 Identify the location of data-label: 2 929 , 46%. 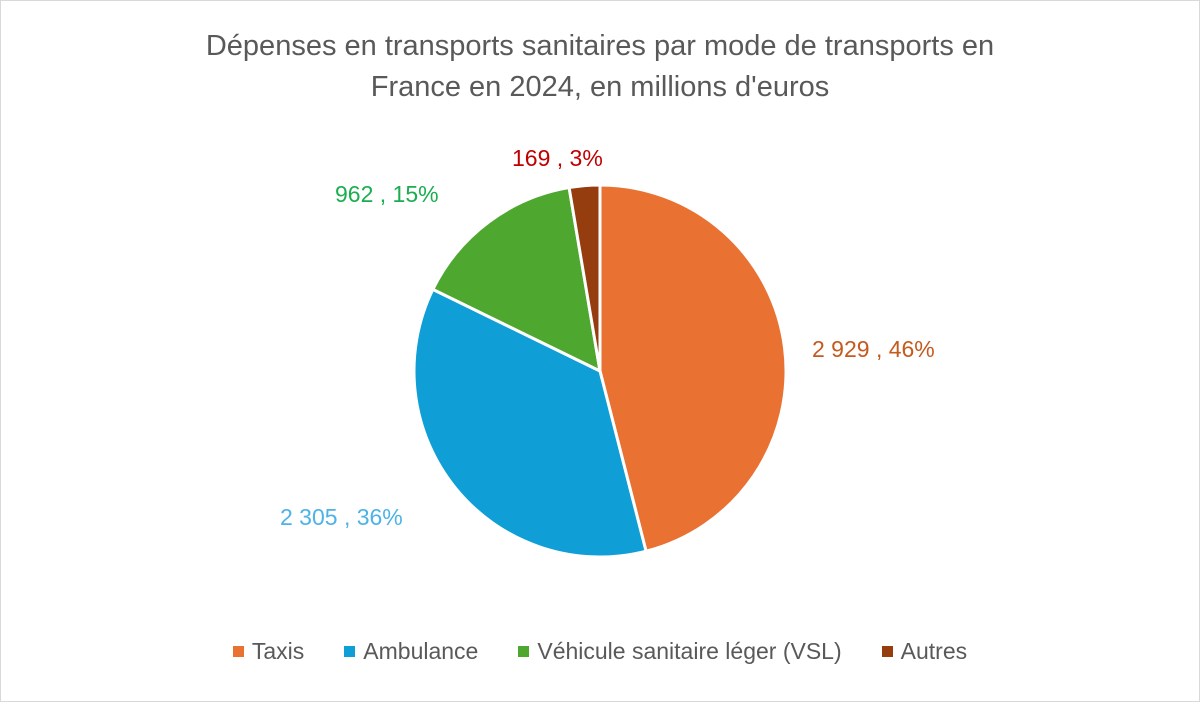
(873, 349).